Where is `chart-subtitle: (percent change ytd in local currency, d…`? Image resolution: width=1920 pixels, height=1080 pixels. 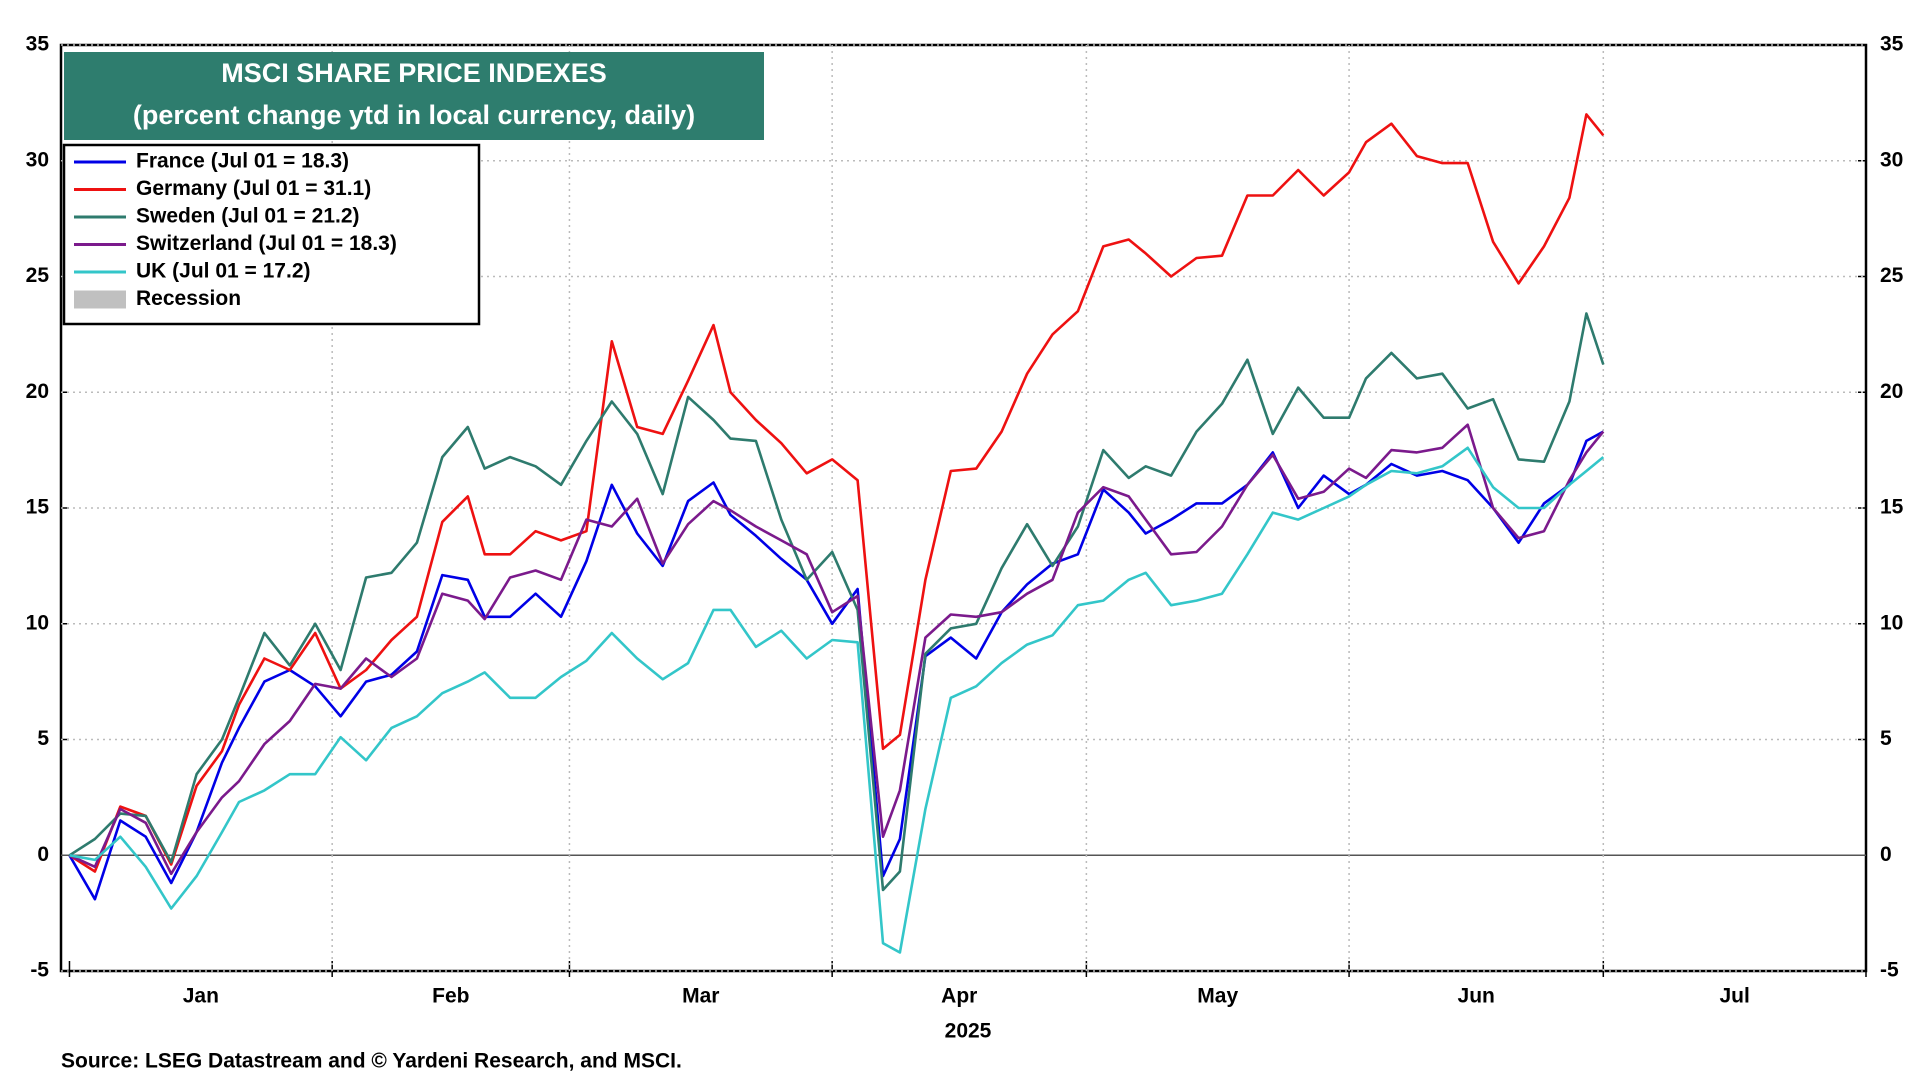 chart-subtitle: (percent change ytd in local currency, d… is located at coordinates (414, 115).